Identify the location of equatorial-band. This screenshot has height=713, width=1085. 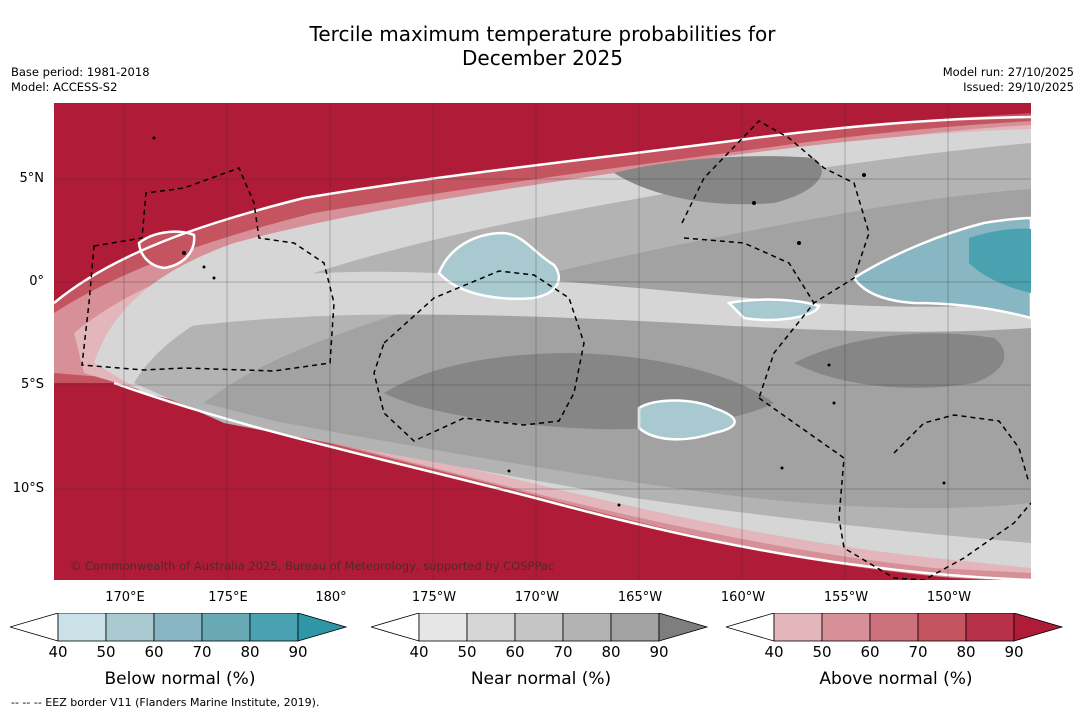
(592, 301).